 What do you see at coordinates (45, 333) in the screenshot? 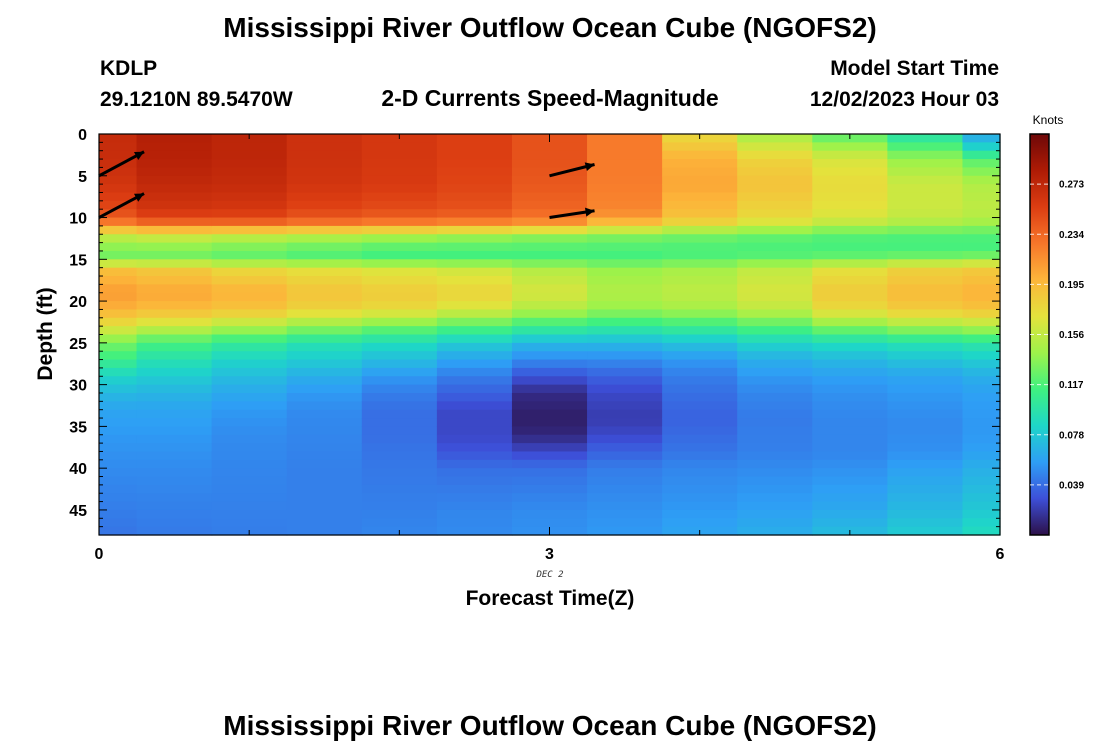
I see `y-axis-label: Depth (ft)` at bounding box center [45, 333].